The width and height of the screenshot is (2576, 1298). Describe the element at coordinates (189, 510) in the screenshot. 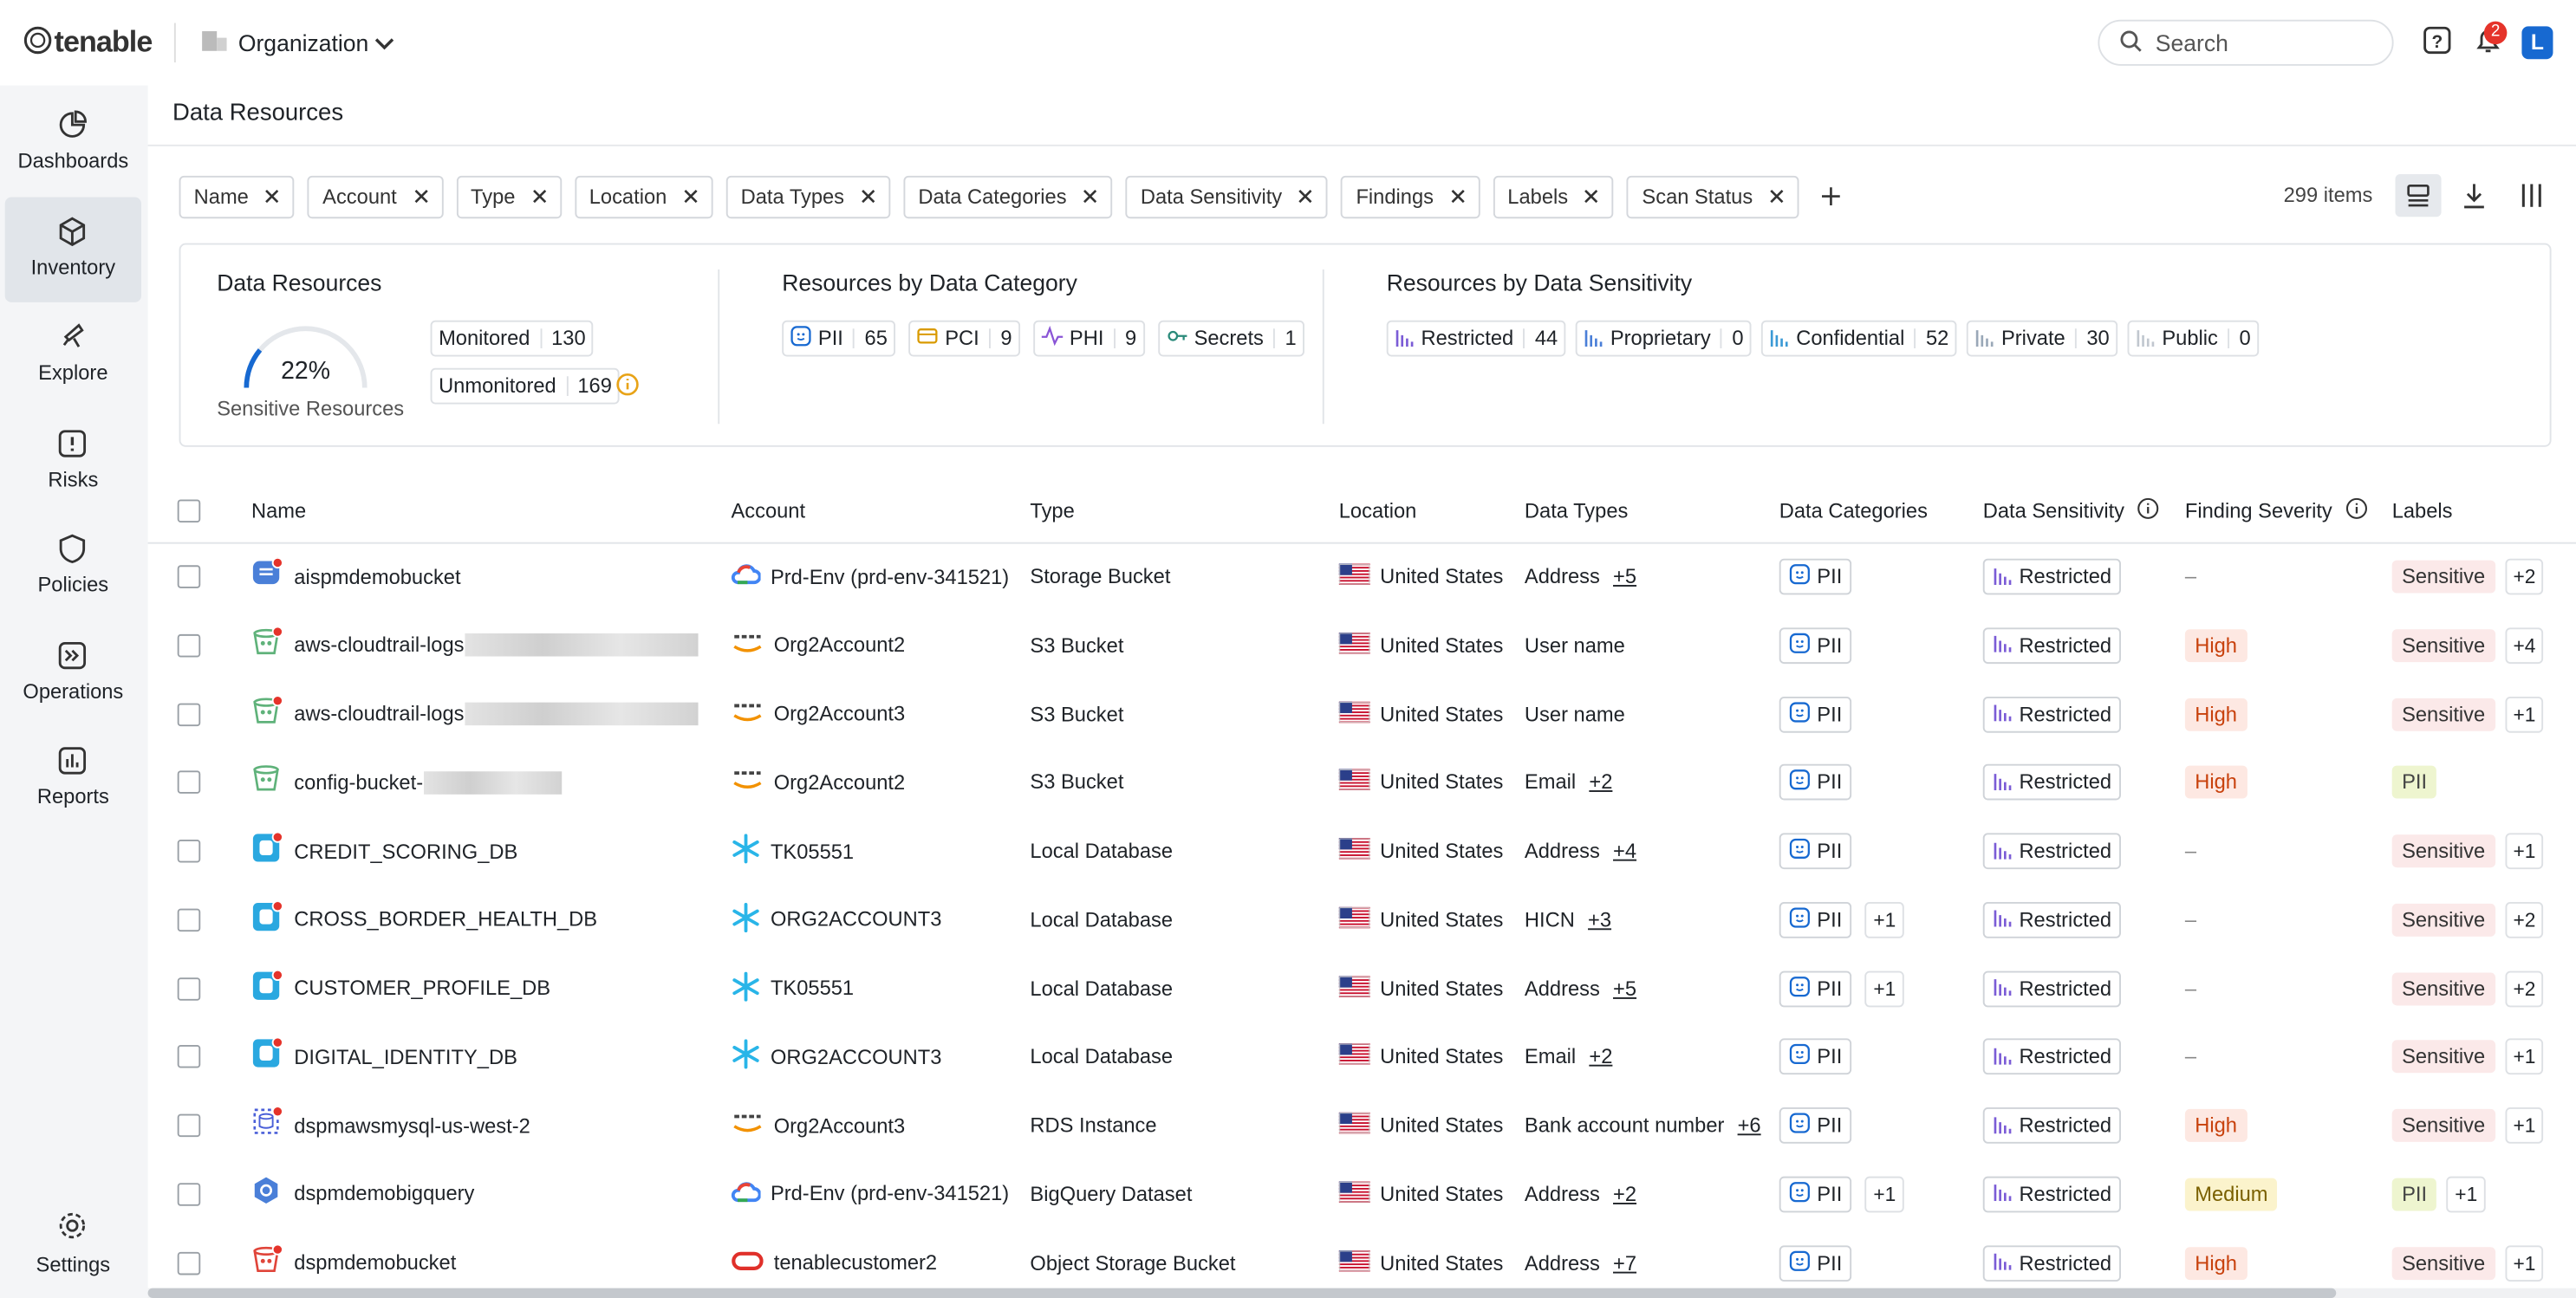

I see `select-all` at that location.